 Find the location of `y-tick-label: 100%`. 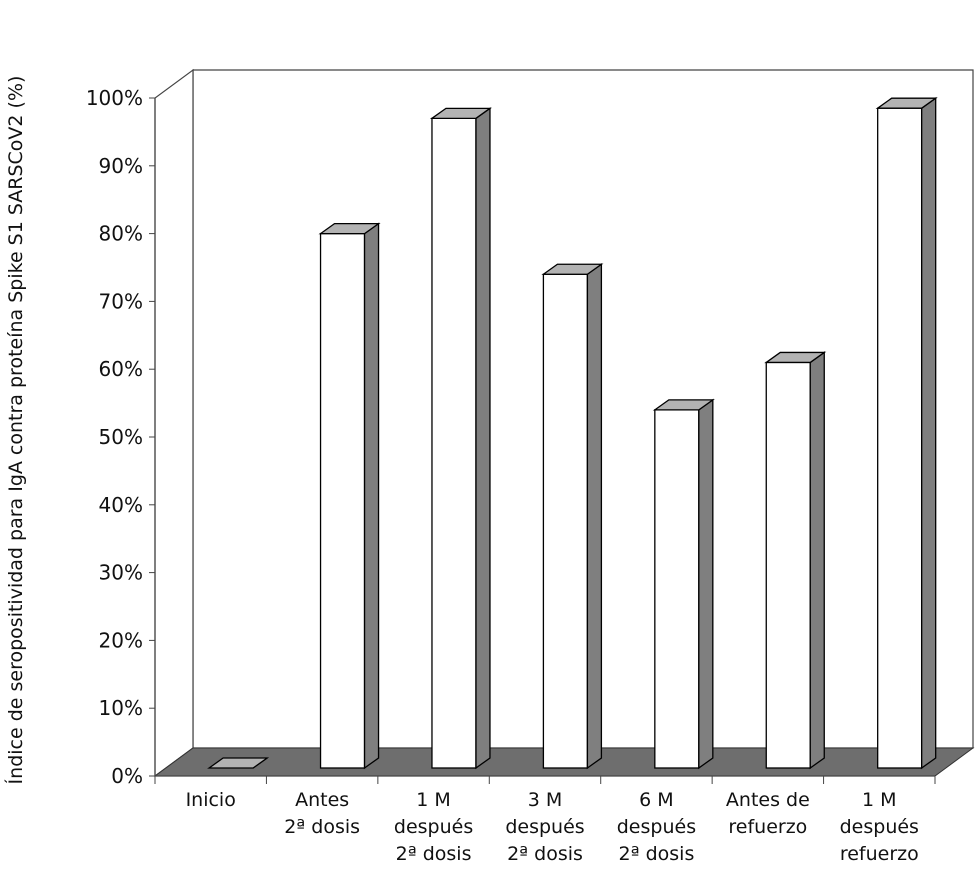

y-tick-label: 100% is located at coordinates (114, 98).